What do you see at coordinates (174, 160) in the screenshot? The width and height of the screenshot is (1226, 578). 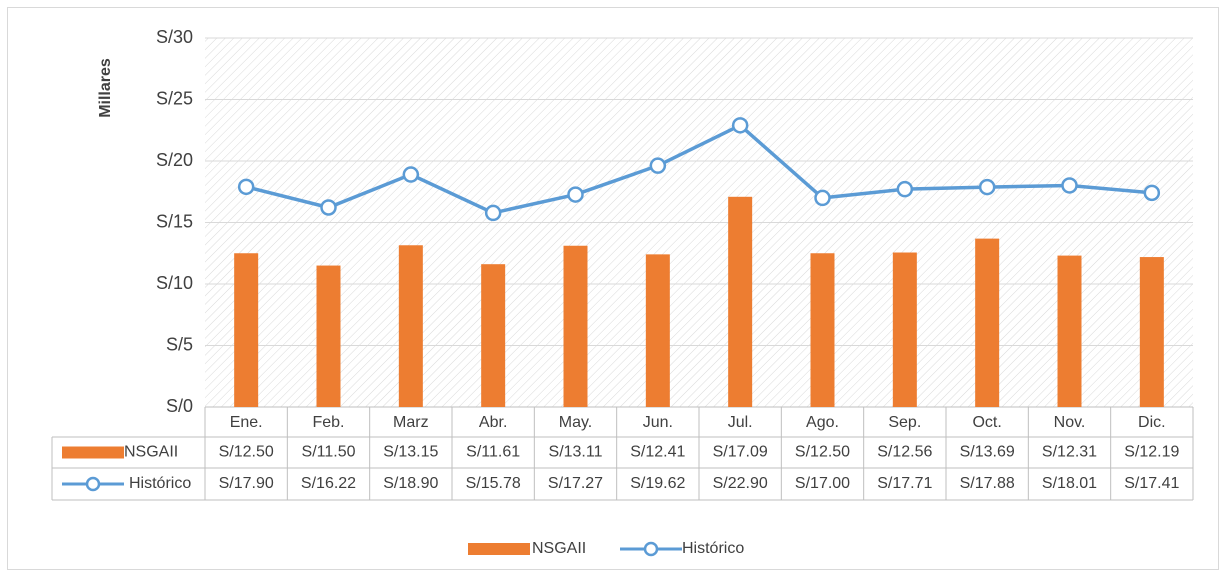 I see `y-tick-label: S/20` at bounding box center [174, 160].